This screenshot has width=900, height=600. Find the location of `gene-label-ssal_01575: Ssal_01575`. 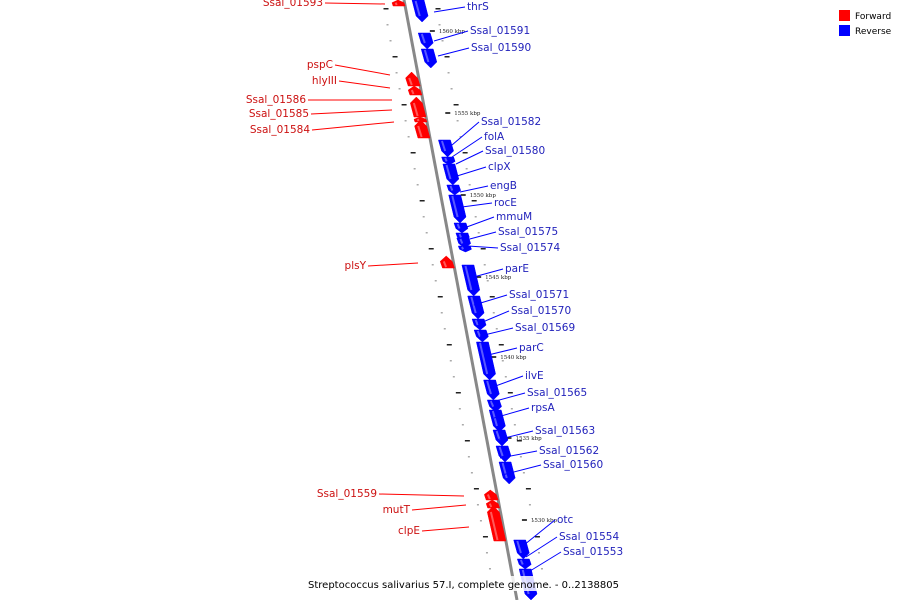

gene-label-ssal_01575: Ssal_01575 is located at coordinates (528, 232).